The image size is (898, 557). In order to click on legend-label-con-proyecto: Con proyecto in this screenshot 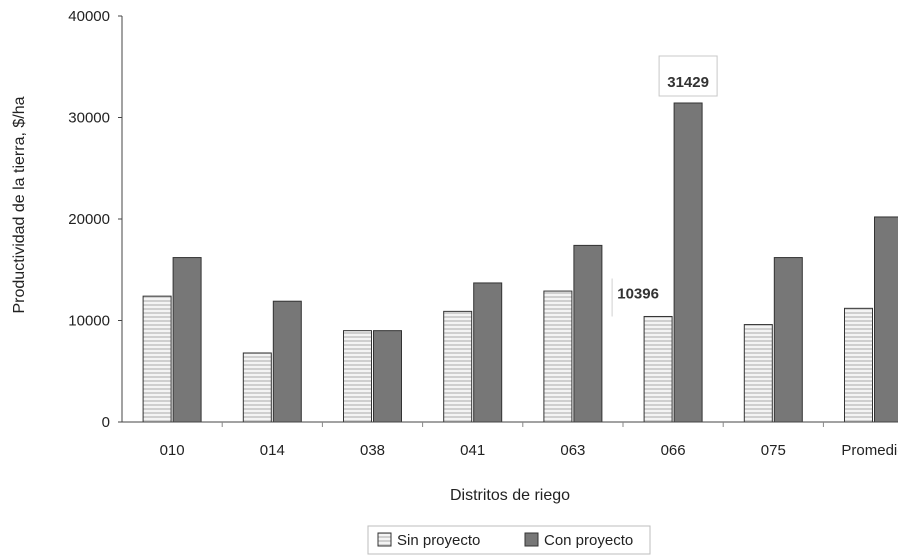, I will do `click(588, 540)`.